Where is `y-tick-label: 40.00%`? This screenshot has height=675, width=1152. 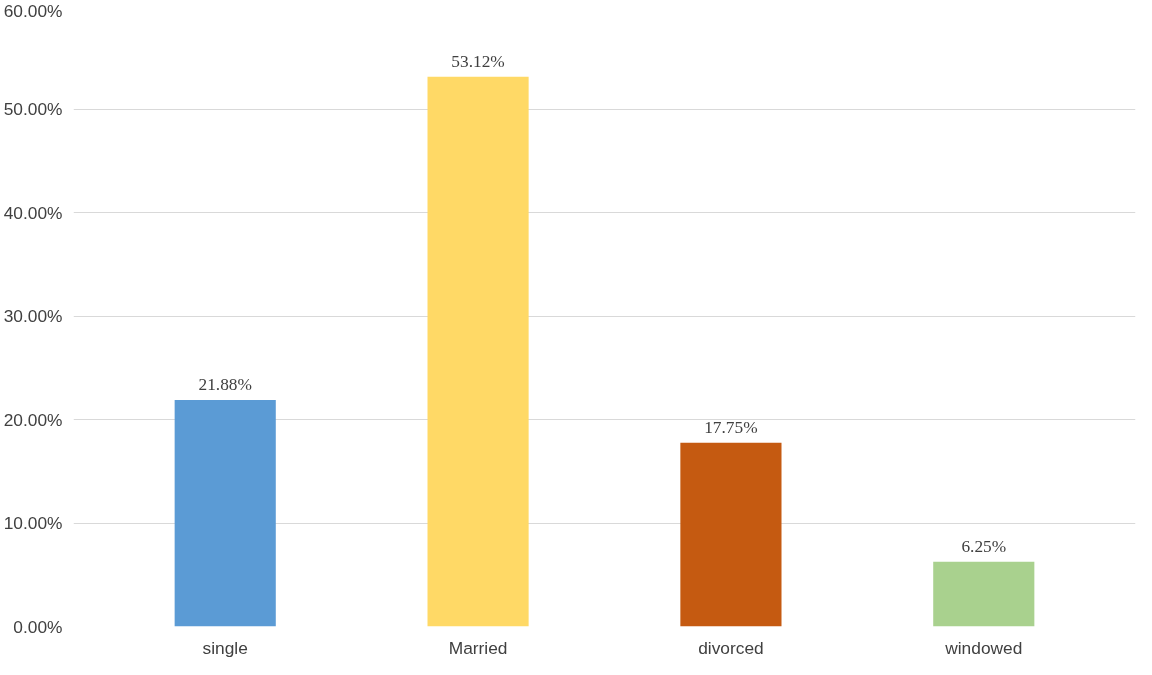
y-tick-label: 40.00% is located at coordinates (33, 212).